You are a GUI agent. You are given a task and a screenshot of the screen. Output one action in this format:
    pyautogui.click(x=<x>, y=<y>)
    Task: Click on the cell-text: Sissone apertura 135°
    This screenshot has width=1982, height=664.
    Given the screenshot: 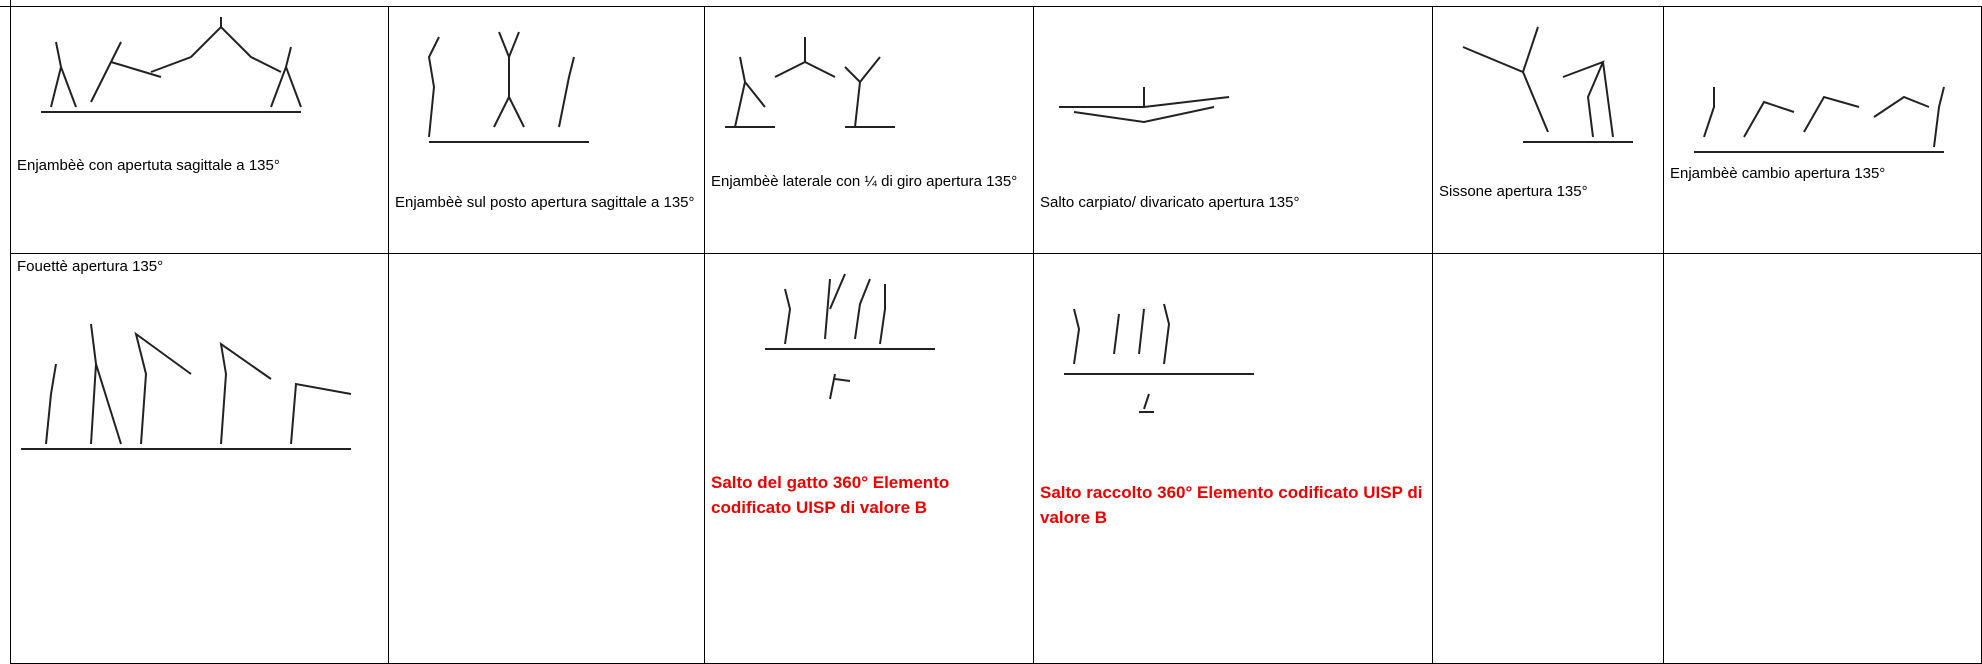 What is the action you would take?
    pyautogui.click(x=1513, y=191)
    